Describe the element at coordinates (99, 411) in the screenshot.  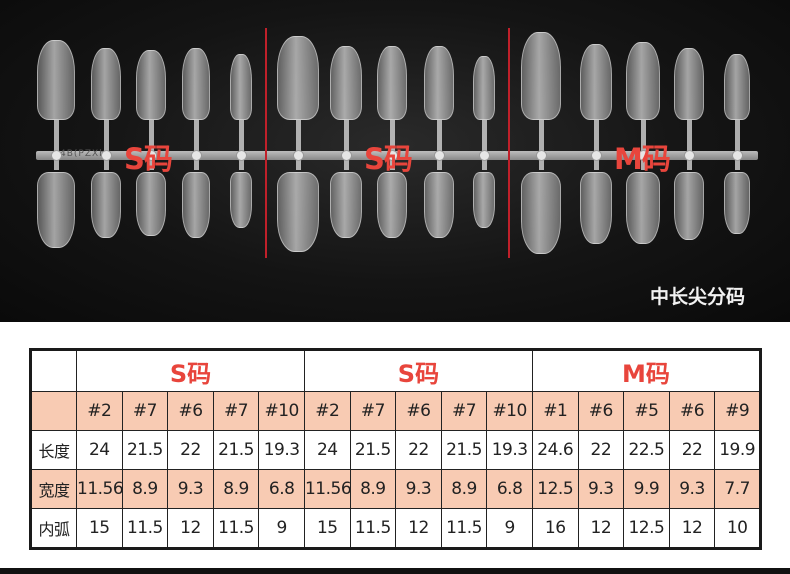
I see `size-number-cell: #2` at that location.